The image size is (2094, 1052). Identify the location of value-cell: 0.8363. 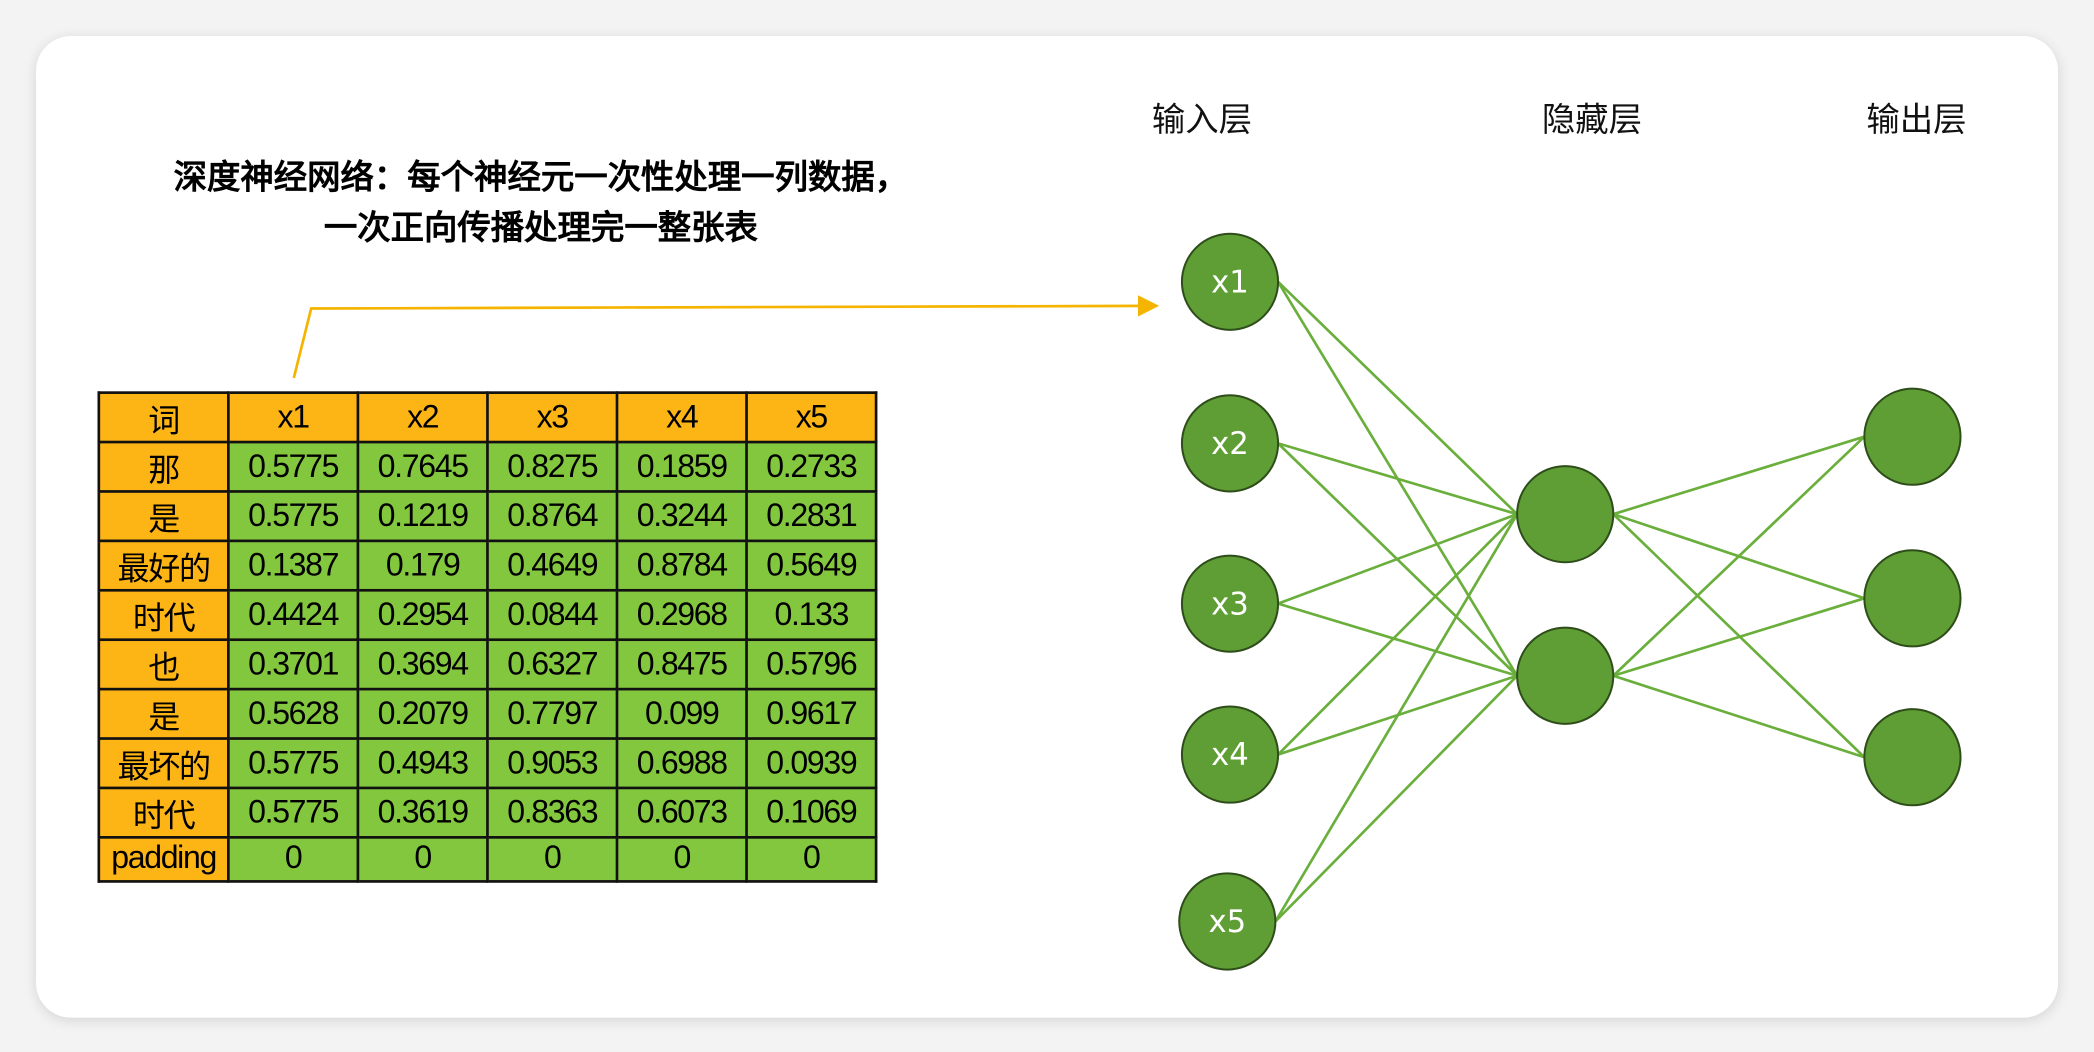
(552, 812).